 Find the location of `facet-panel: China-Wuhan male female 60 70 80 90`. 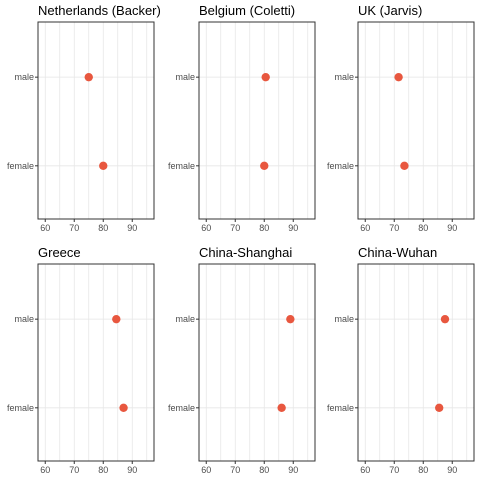

facet-panel: China-Wuhan male female 60 70 80 90 is located at coordinates (400, 360).